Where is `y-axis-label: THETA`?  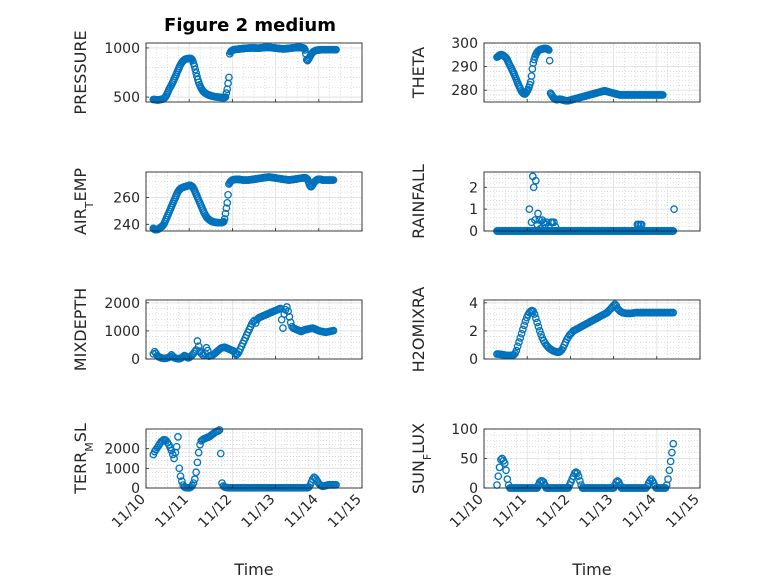 y-axis-label: THETA is located at coordinates (418, 73).